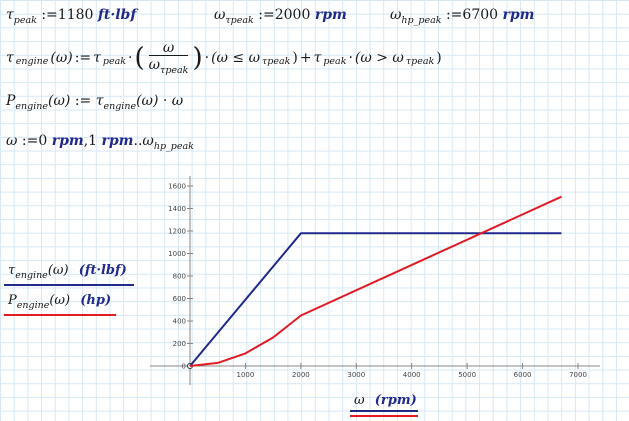 This screenshot has height=421, width=629. I want to click on power-unit: (hp), so click(96, 300).